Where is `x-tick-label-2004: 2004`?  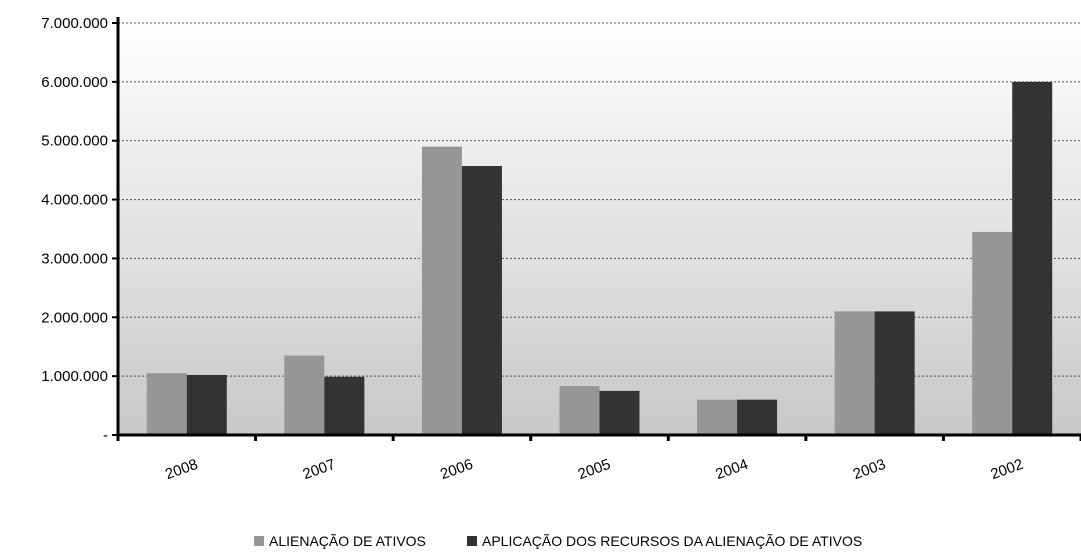 x-tick-label-2004: 2004 is located at coordinates (731, 469).